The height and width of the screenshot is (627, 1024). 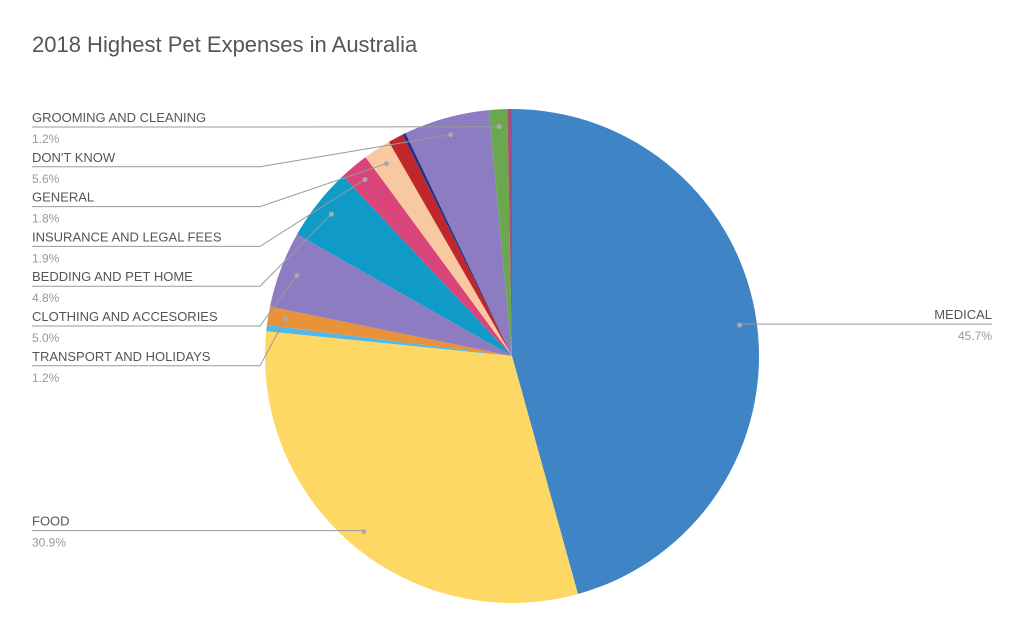 What do you see at coordinates (63, 197) in the screenshot?
I see `slice-label: GENERAL` at bounding box center [63, 197].